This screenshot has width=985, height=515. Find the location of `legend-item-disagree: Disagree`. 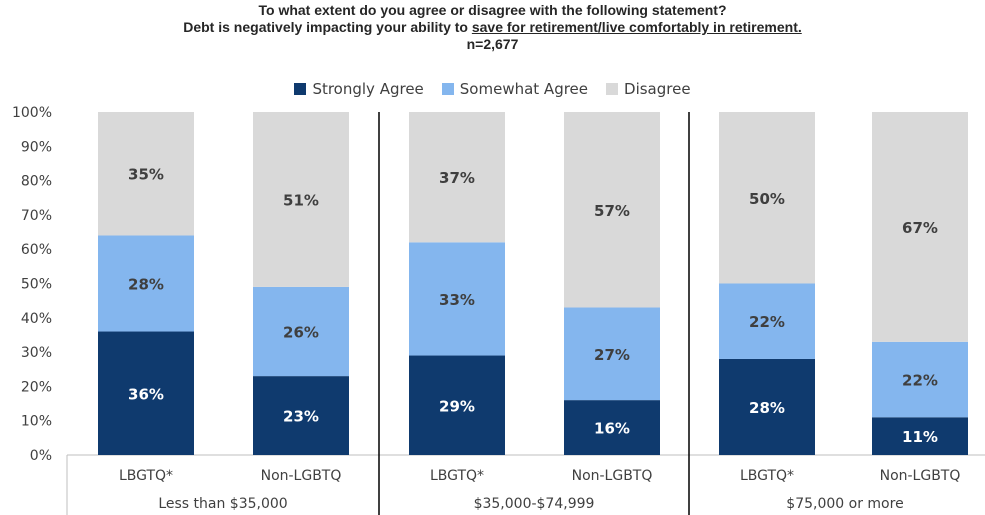

legend-item-disagree: Disagree is located at coordinates (648, 89).